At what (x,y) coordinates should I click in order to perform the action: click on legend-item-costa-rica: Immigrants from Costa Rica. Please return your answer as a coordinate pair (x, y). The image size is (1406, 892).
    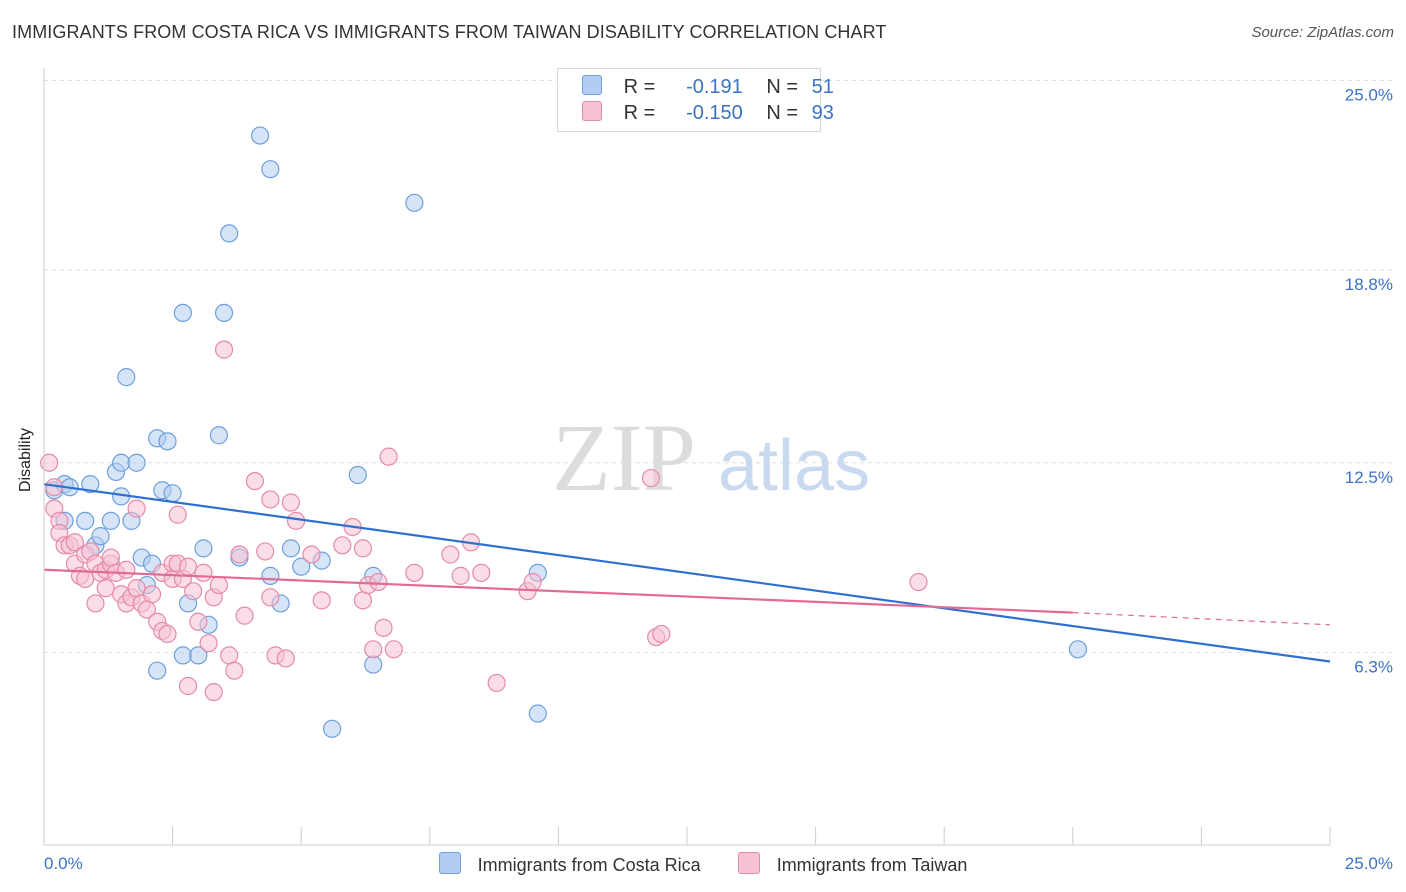
    Looking at the image, I should click on (569, 864).